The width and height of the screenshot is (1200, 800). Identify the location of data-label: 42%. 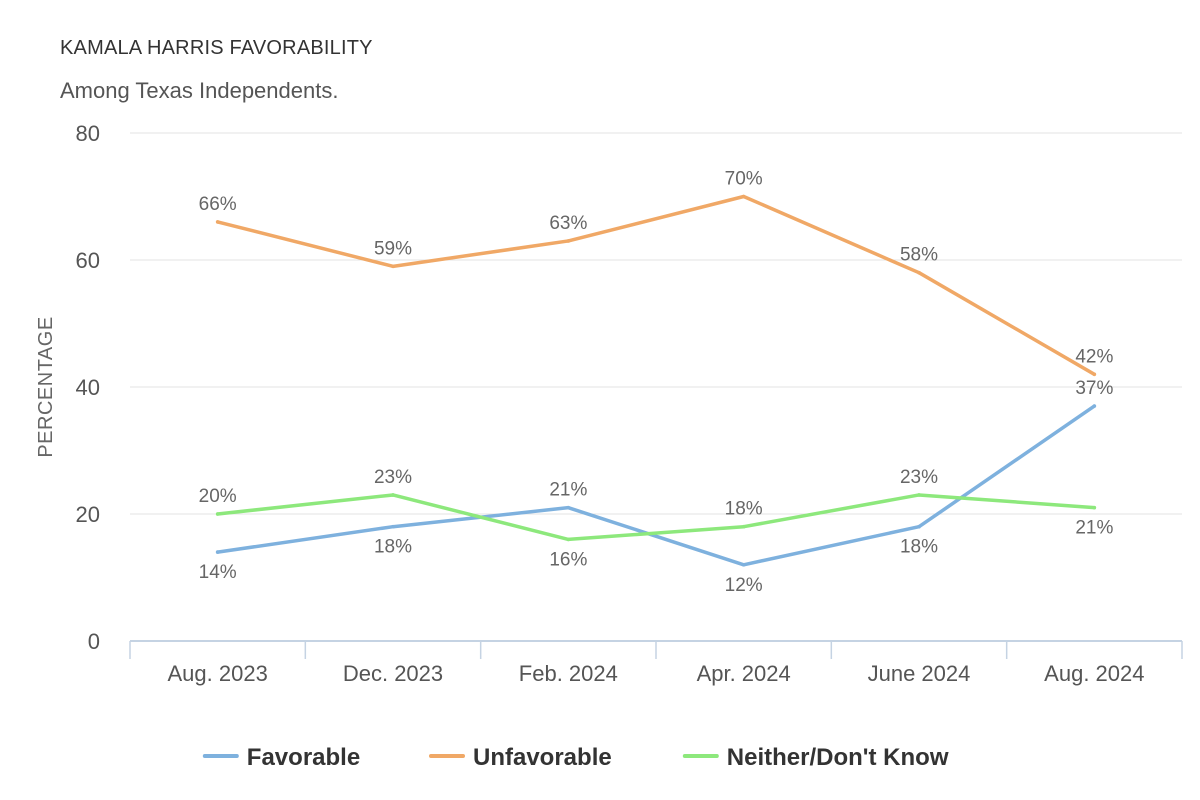
(1094, 356).